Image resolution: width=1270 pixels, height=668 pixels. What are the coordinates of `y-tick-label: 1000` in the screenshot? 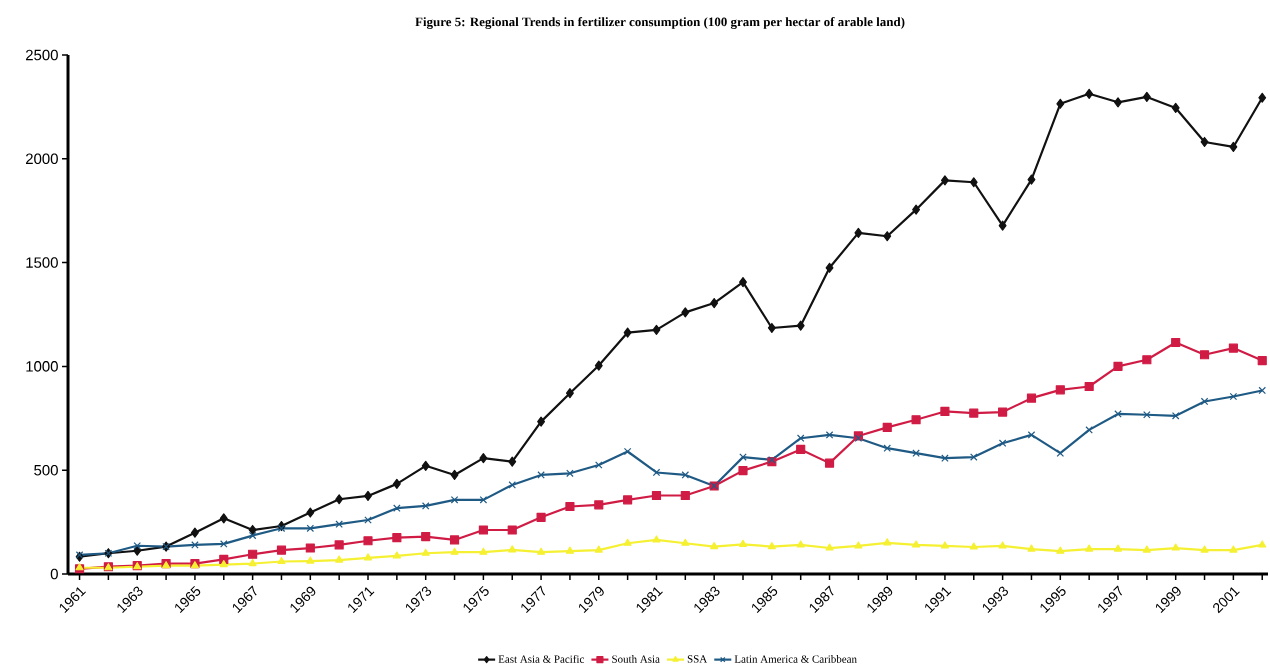 It's located at (42, 366).